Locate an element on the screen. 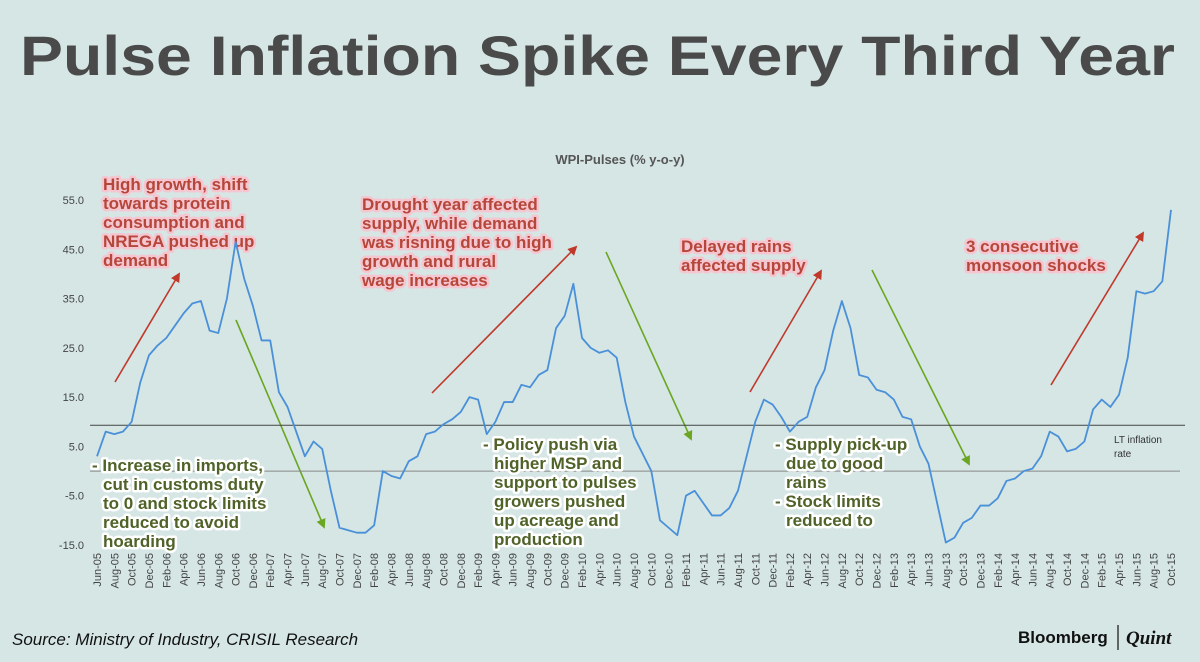 The width and height of the screenshot is (1200, 662). x-tick-label: Apr-13 is located at coordinates (912, 569).